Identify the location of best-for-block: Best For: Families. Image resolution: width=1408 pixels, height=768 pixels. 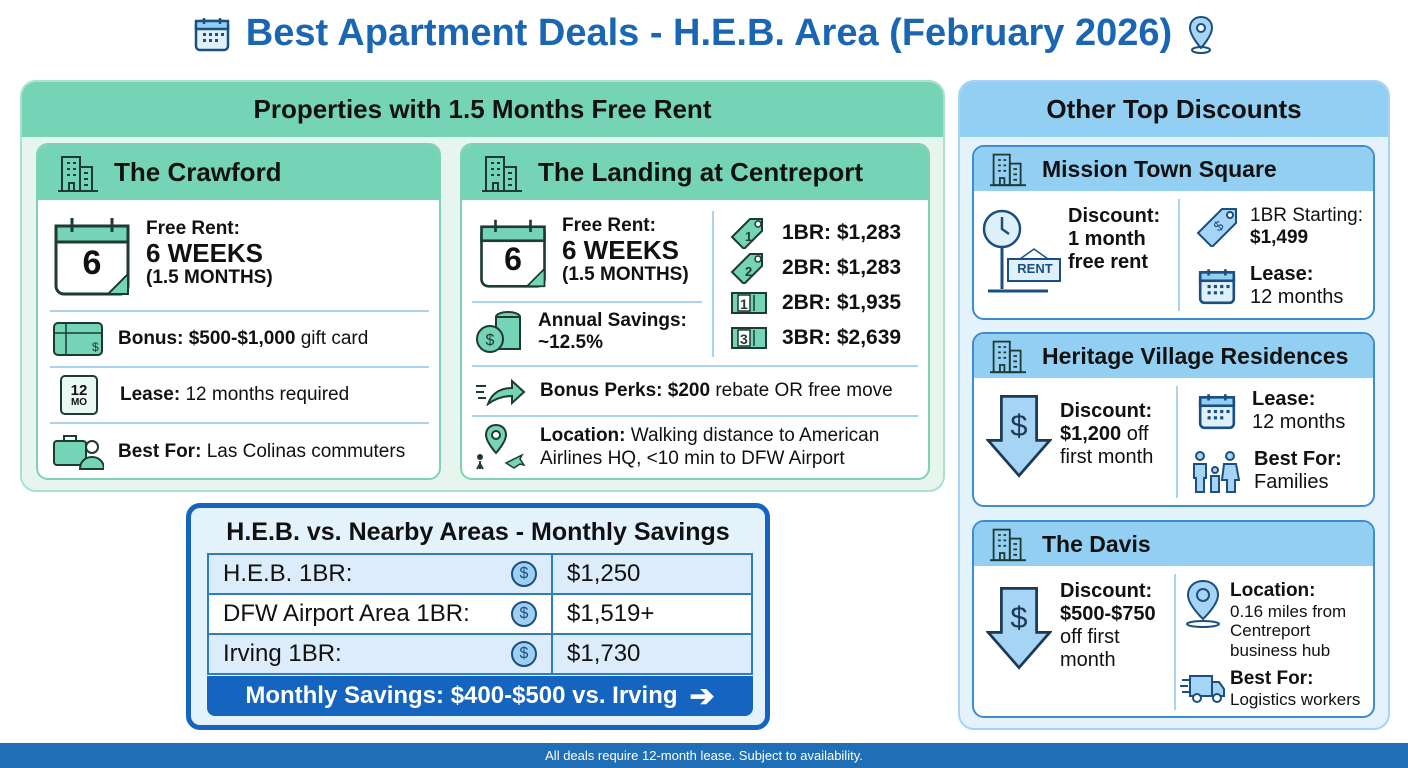
(1298, 471).